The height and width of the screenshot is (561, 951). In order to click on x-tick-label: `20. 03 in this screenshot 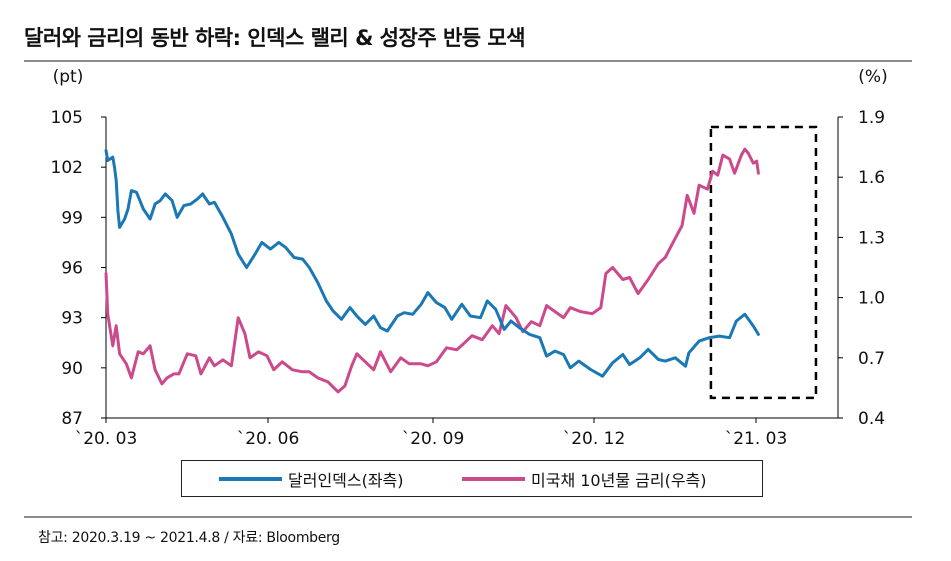, I will do `click(106, 439)`.